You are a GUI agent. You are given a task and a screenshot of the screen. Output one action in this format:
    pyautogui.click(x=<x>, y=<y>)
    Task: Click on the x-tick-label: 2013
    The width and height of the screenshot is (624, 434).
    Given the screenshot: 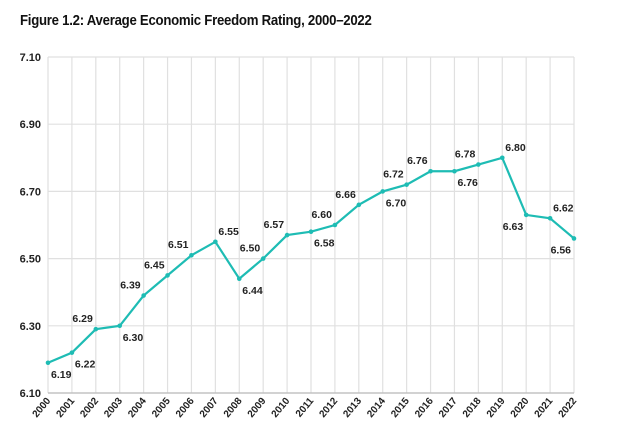 What is the action you would take?
    pyautogui.click(x=352, y=408)
    